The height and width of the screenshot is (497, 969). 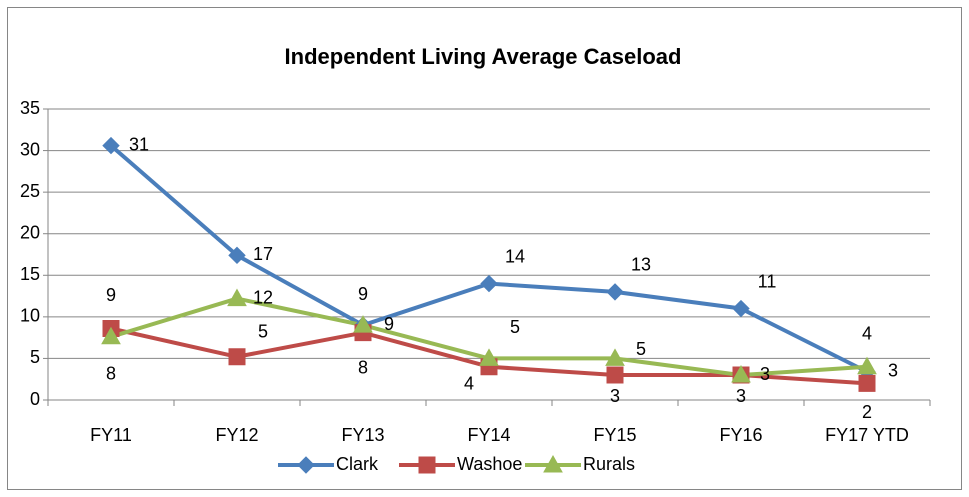 What do you see at coordinates (488, 435) in the screenshot?
I see `x-tick-label: FY14` at bounding box center [488, 435].